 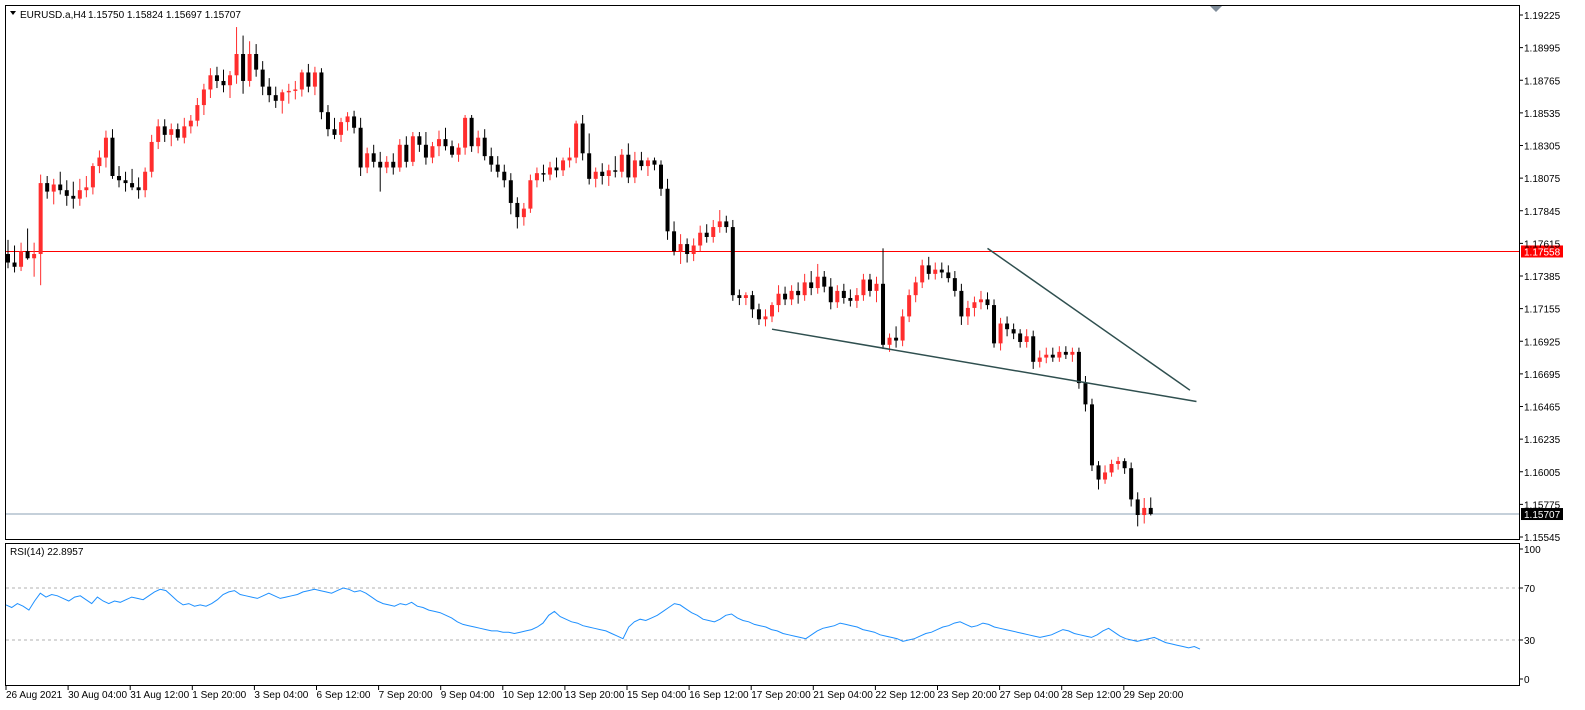 I want to click on price-tick-label: 1.17155, so click(x=1542, y=310).